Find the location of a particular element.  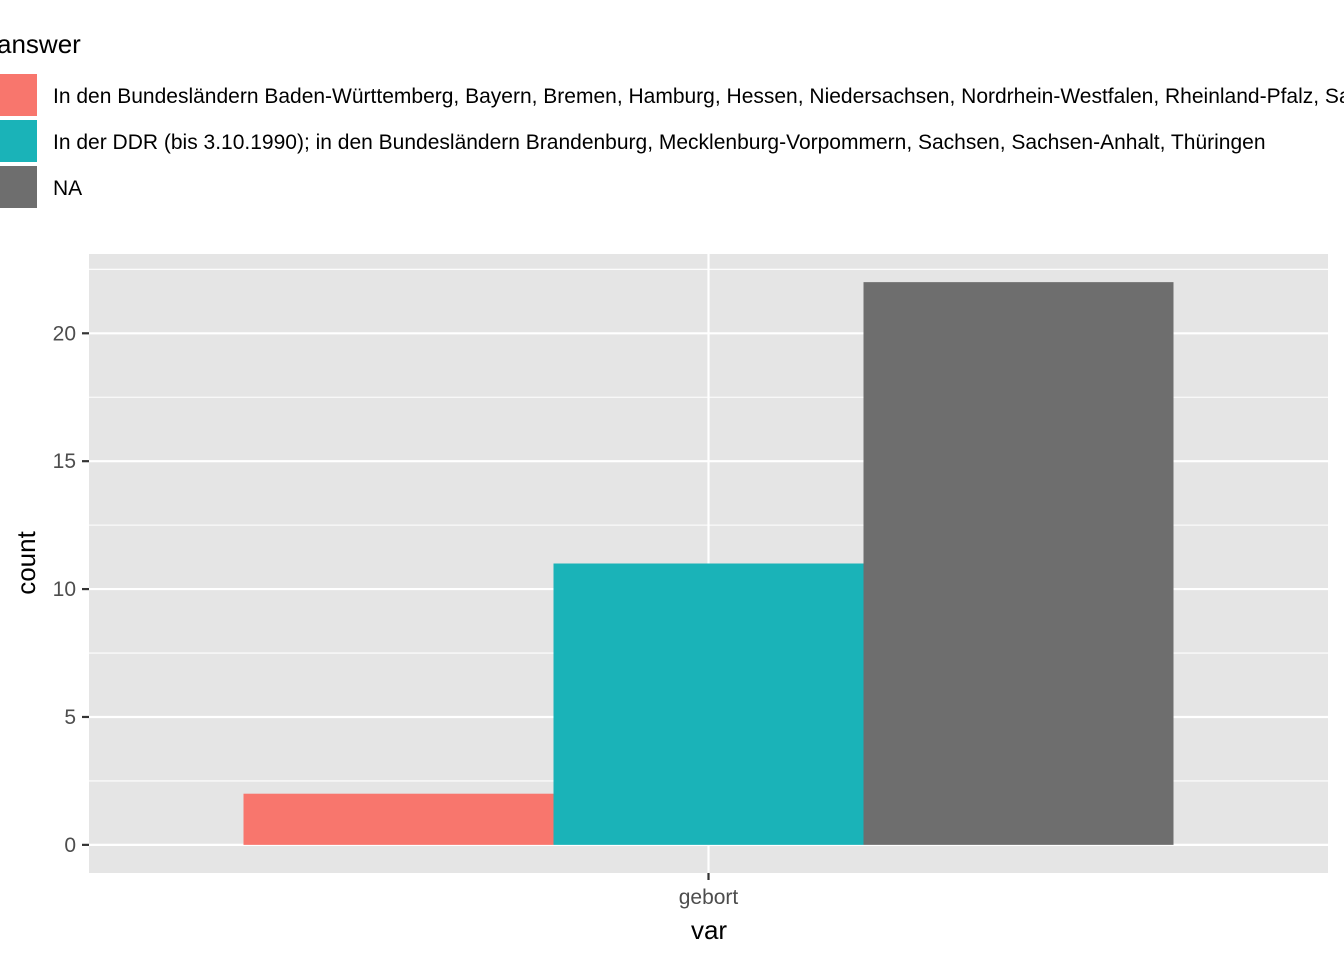

y-tick-label: 5 is located at coordinates (70, 717).